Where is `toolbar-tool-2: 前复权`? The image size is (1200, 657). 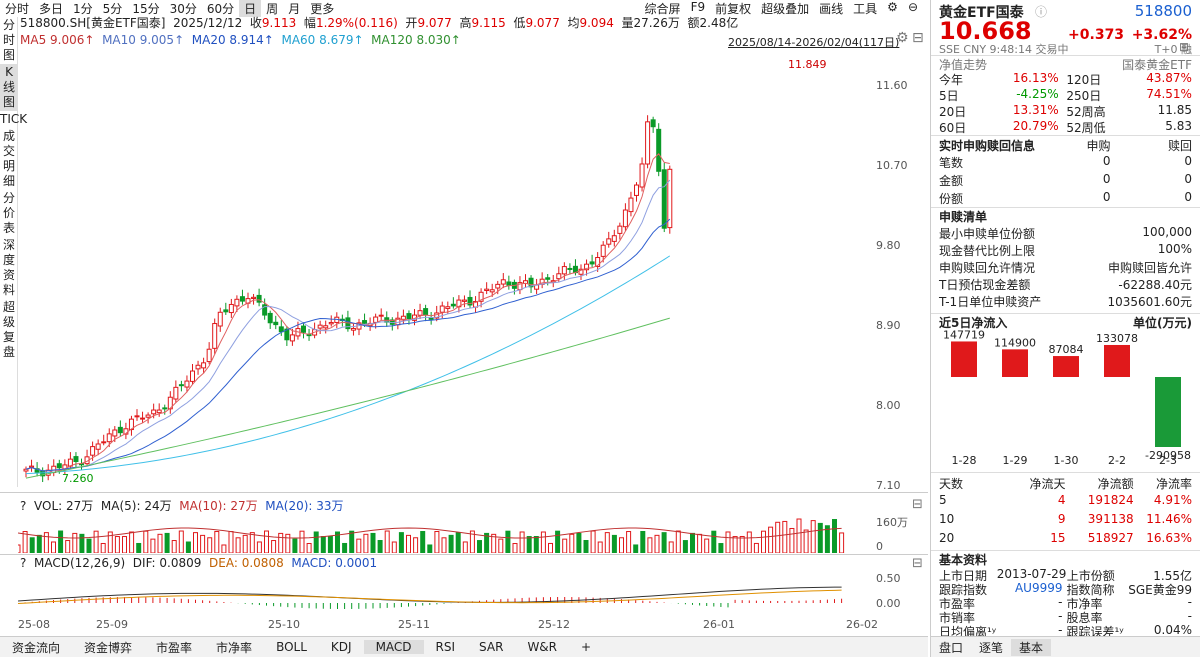 toolbar-tool-2: 前复权 is located at coordinates (733, 9).